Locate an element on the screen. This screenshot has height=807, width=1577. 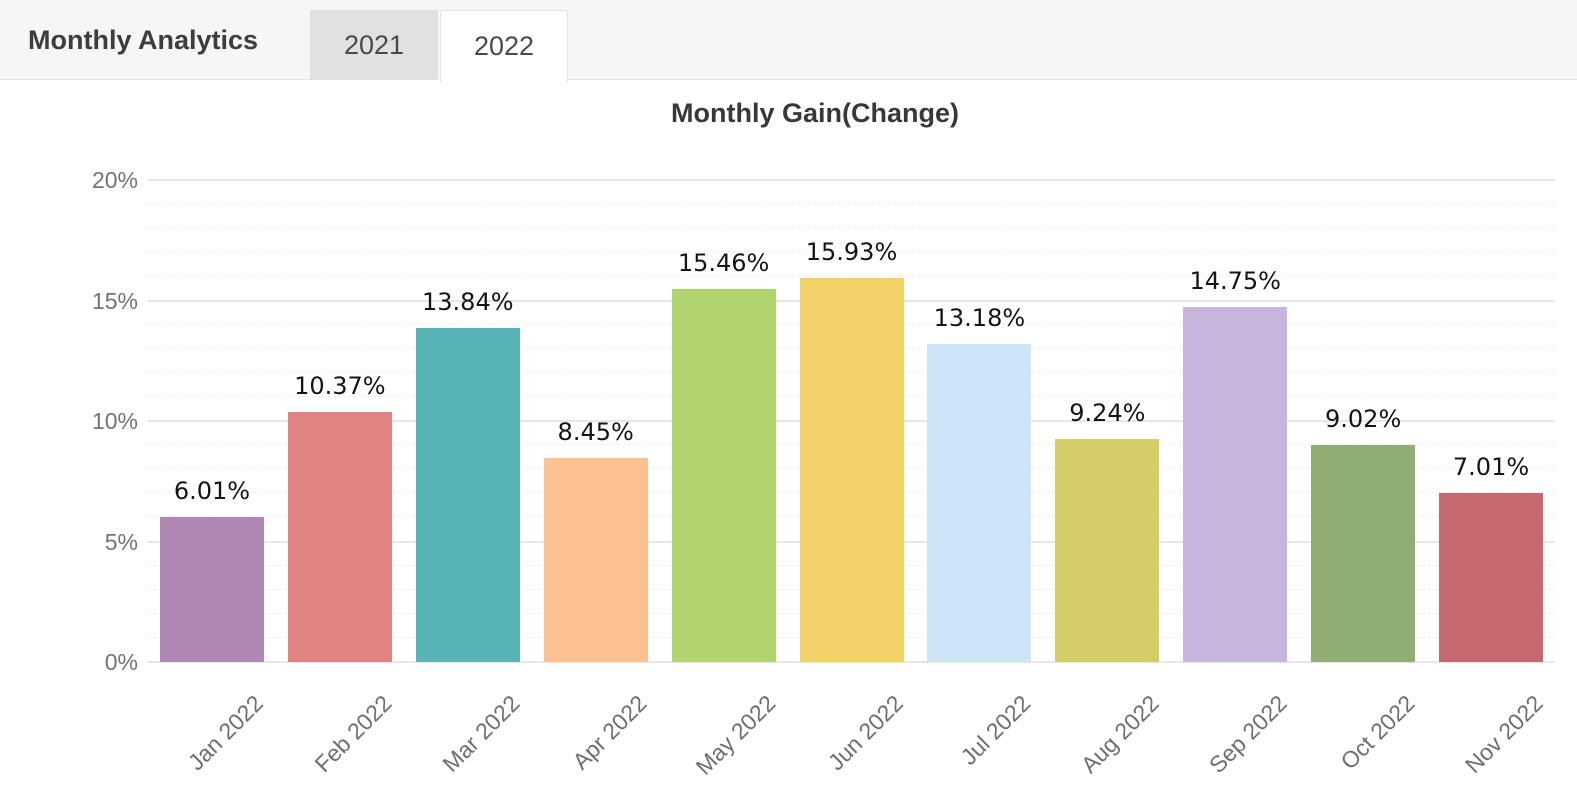
x-axis-label: Feb 2022 is located at coordinates (353, 734).